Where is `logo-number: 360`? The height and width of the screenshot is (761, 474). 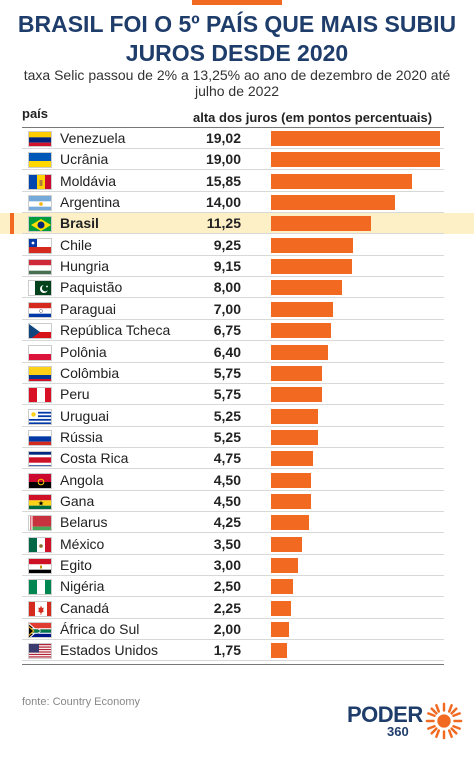 logo-number: 360 is located at coordinates (398, 731).